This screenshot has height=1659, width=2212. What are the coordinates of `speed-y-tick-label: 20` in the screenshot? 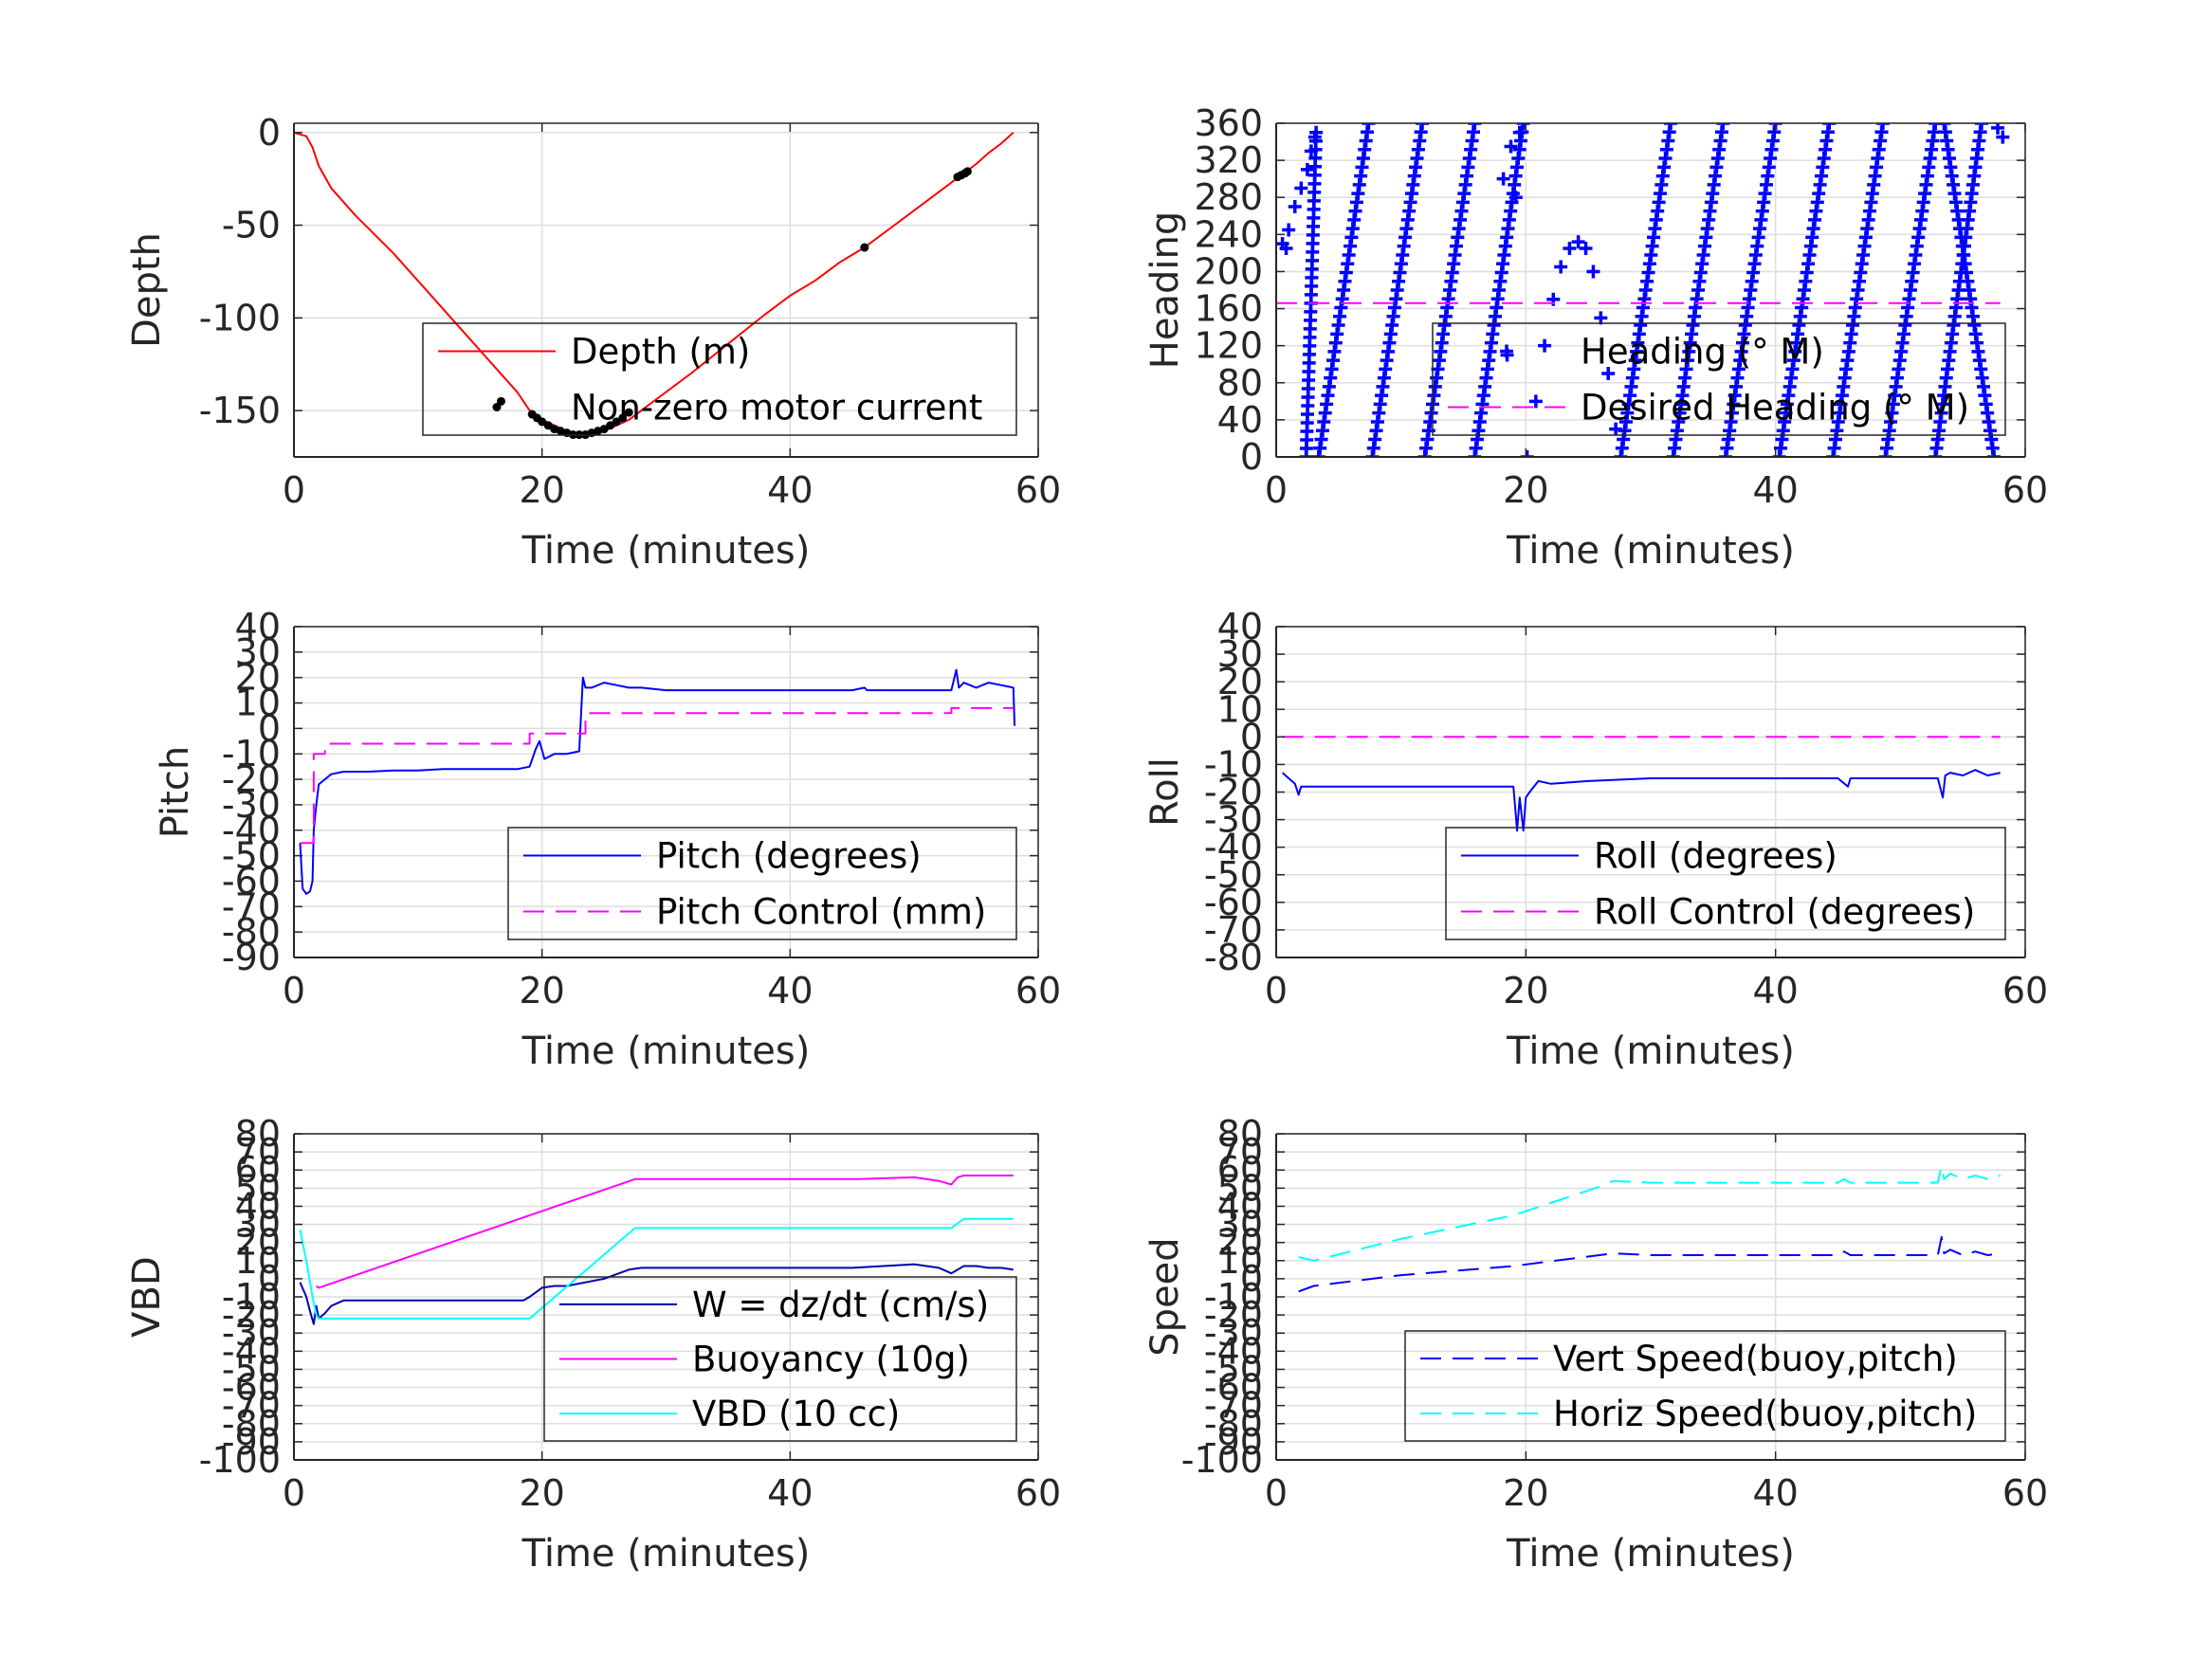 It's located at (1240, 1243).